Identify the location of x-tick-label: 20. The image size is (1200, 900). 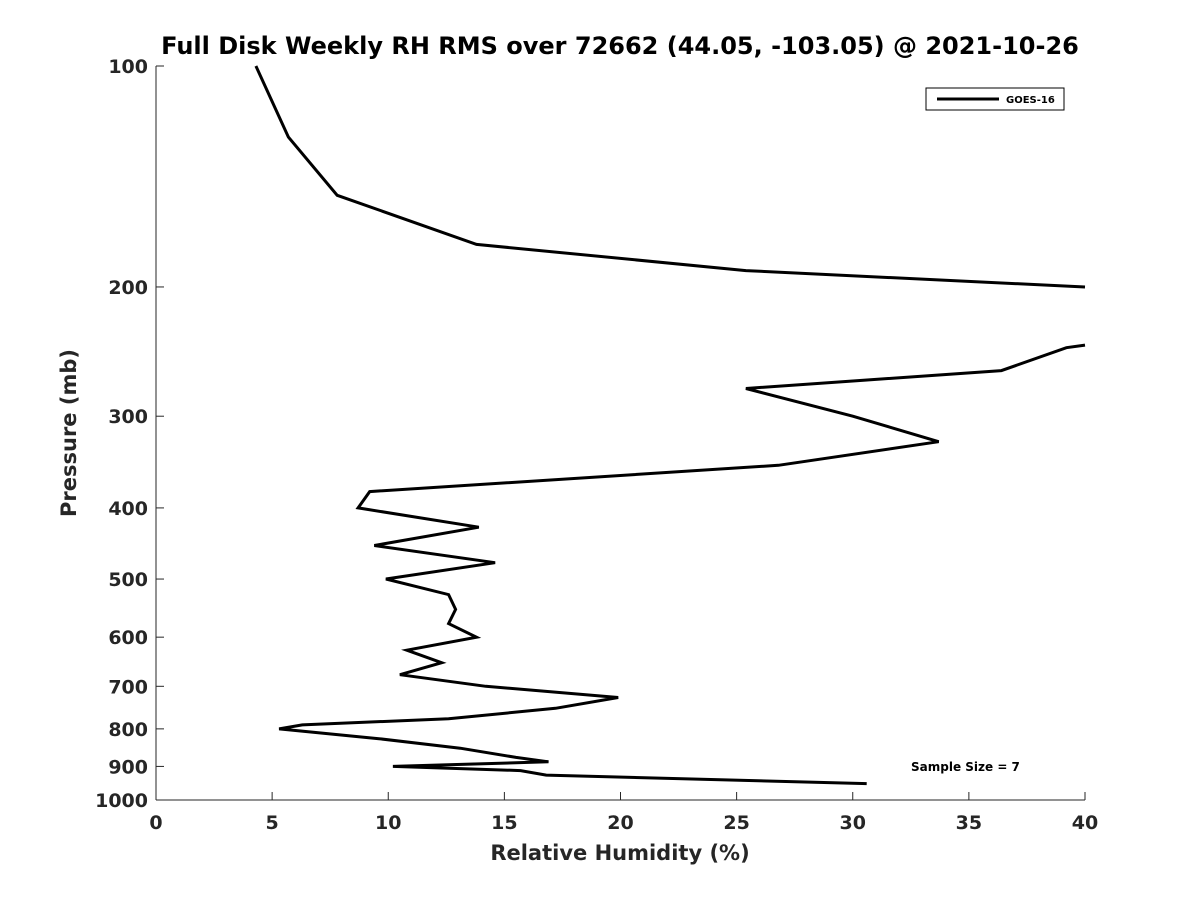
(620, 823).